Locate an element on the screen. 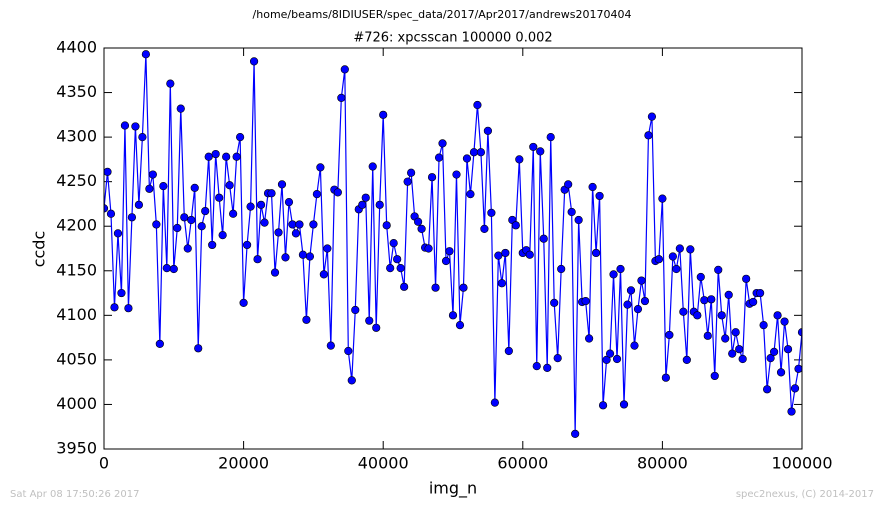  x-tick-label: 100000 is located at coordinates (801, 463).